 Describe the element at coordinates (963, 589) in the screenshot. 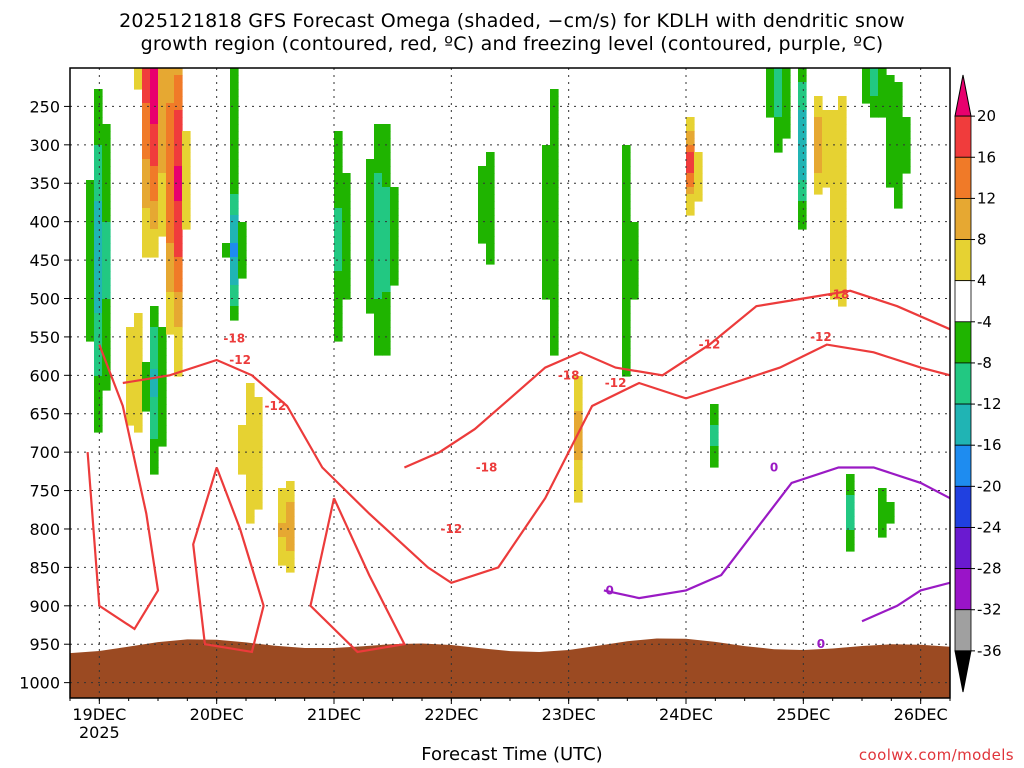

I see `colorbar-swatch` at that location.